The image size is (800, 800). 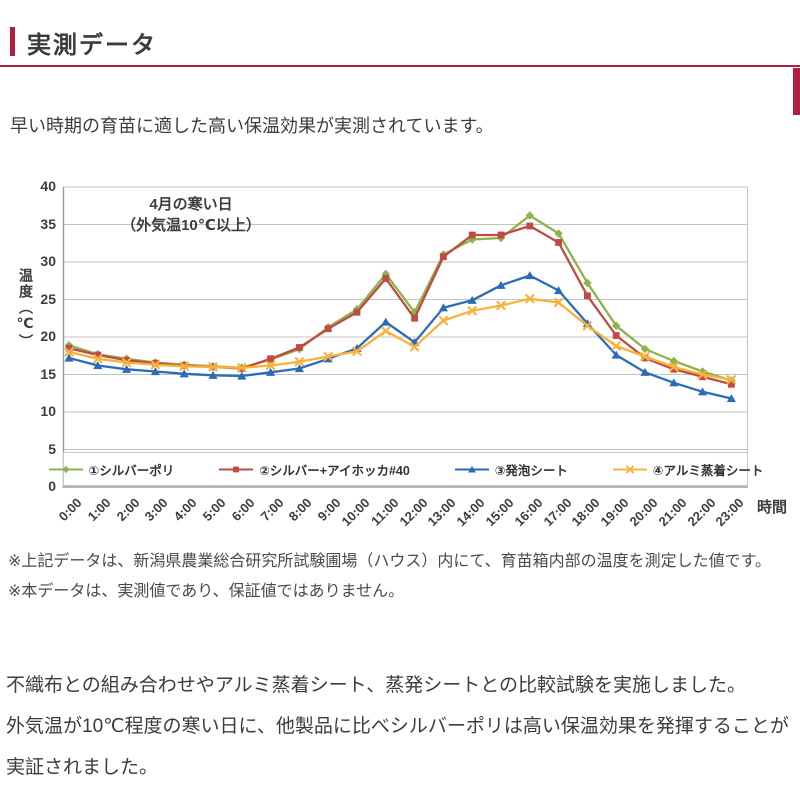 I want to click on y-tick-label: 15, so click(x=48, y=373).